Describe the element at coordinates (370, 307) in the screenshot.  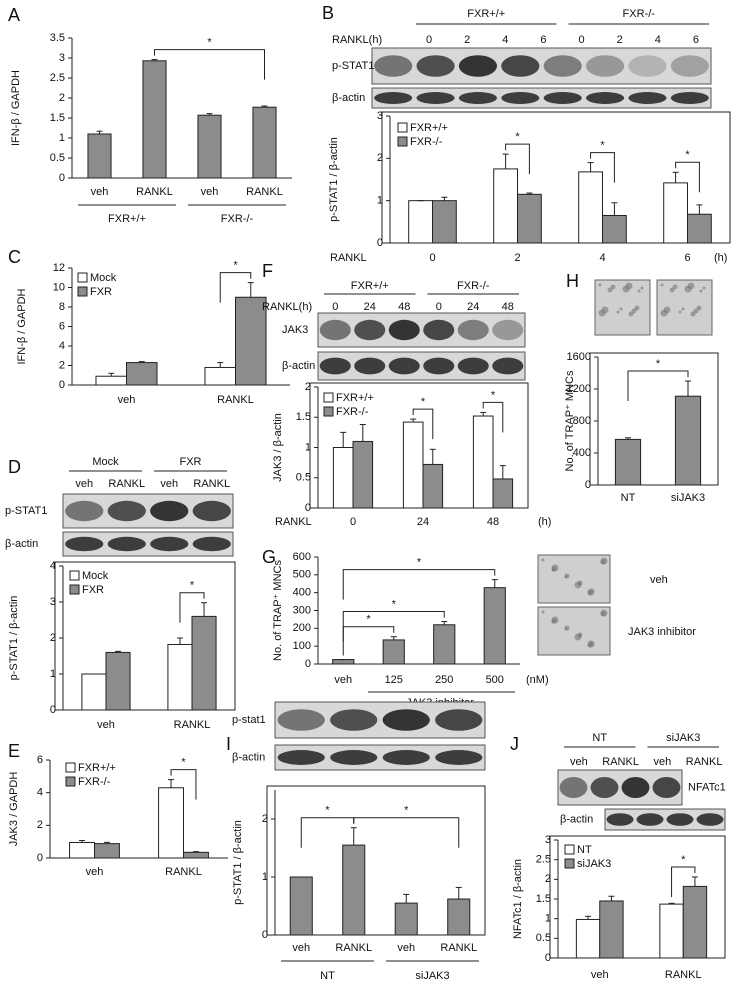
I see `blot-lane-label: 24` at that location.